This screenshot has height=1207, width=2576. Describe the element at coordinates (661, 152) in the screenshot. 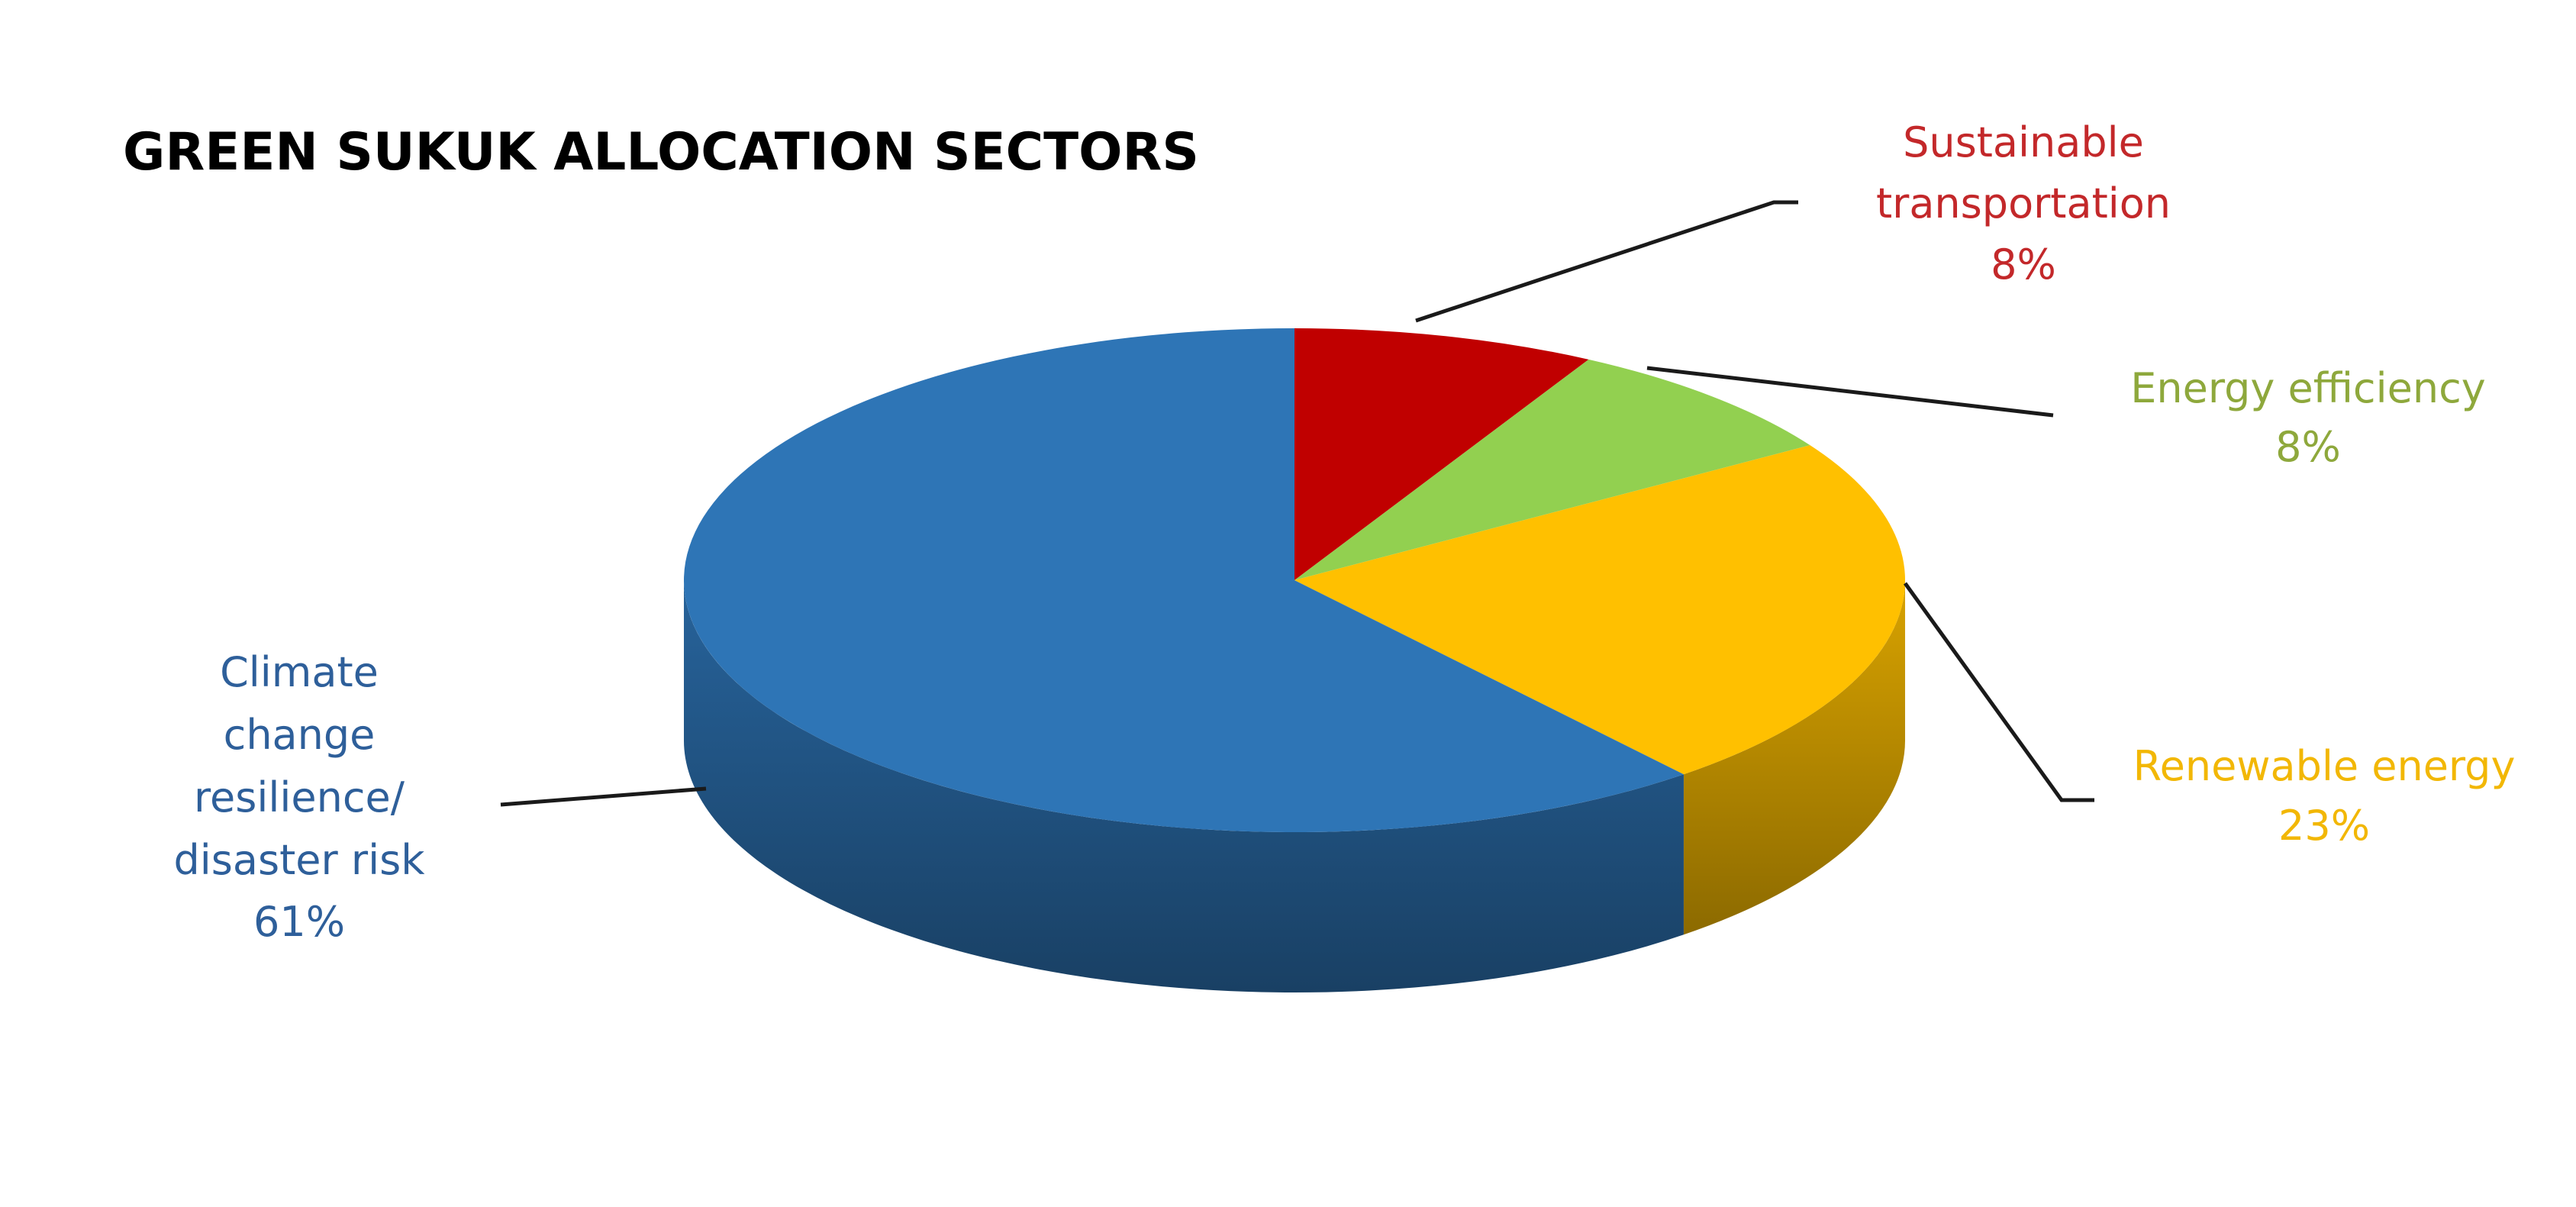

I see `chart-title: GREEN SUKUK ALLOCATION SECTORS` at that location.